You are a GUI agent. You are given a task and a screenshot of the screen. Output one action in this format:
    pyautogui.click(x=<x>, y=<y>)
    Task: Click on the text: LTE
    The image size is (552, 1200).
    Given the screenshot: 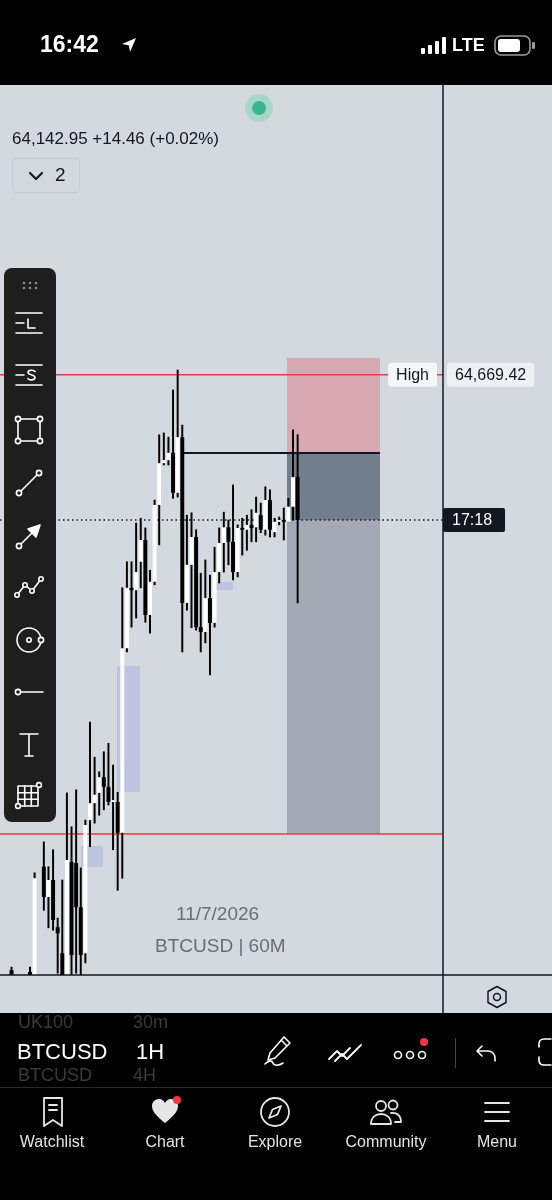 What is the action you would take?
    pyautogui.click(x=468, y=45)
    